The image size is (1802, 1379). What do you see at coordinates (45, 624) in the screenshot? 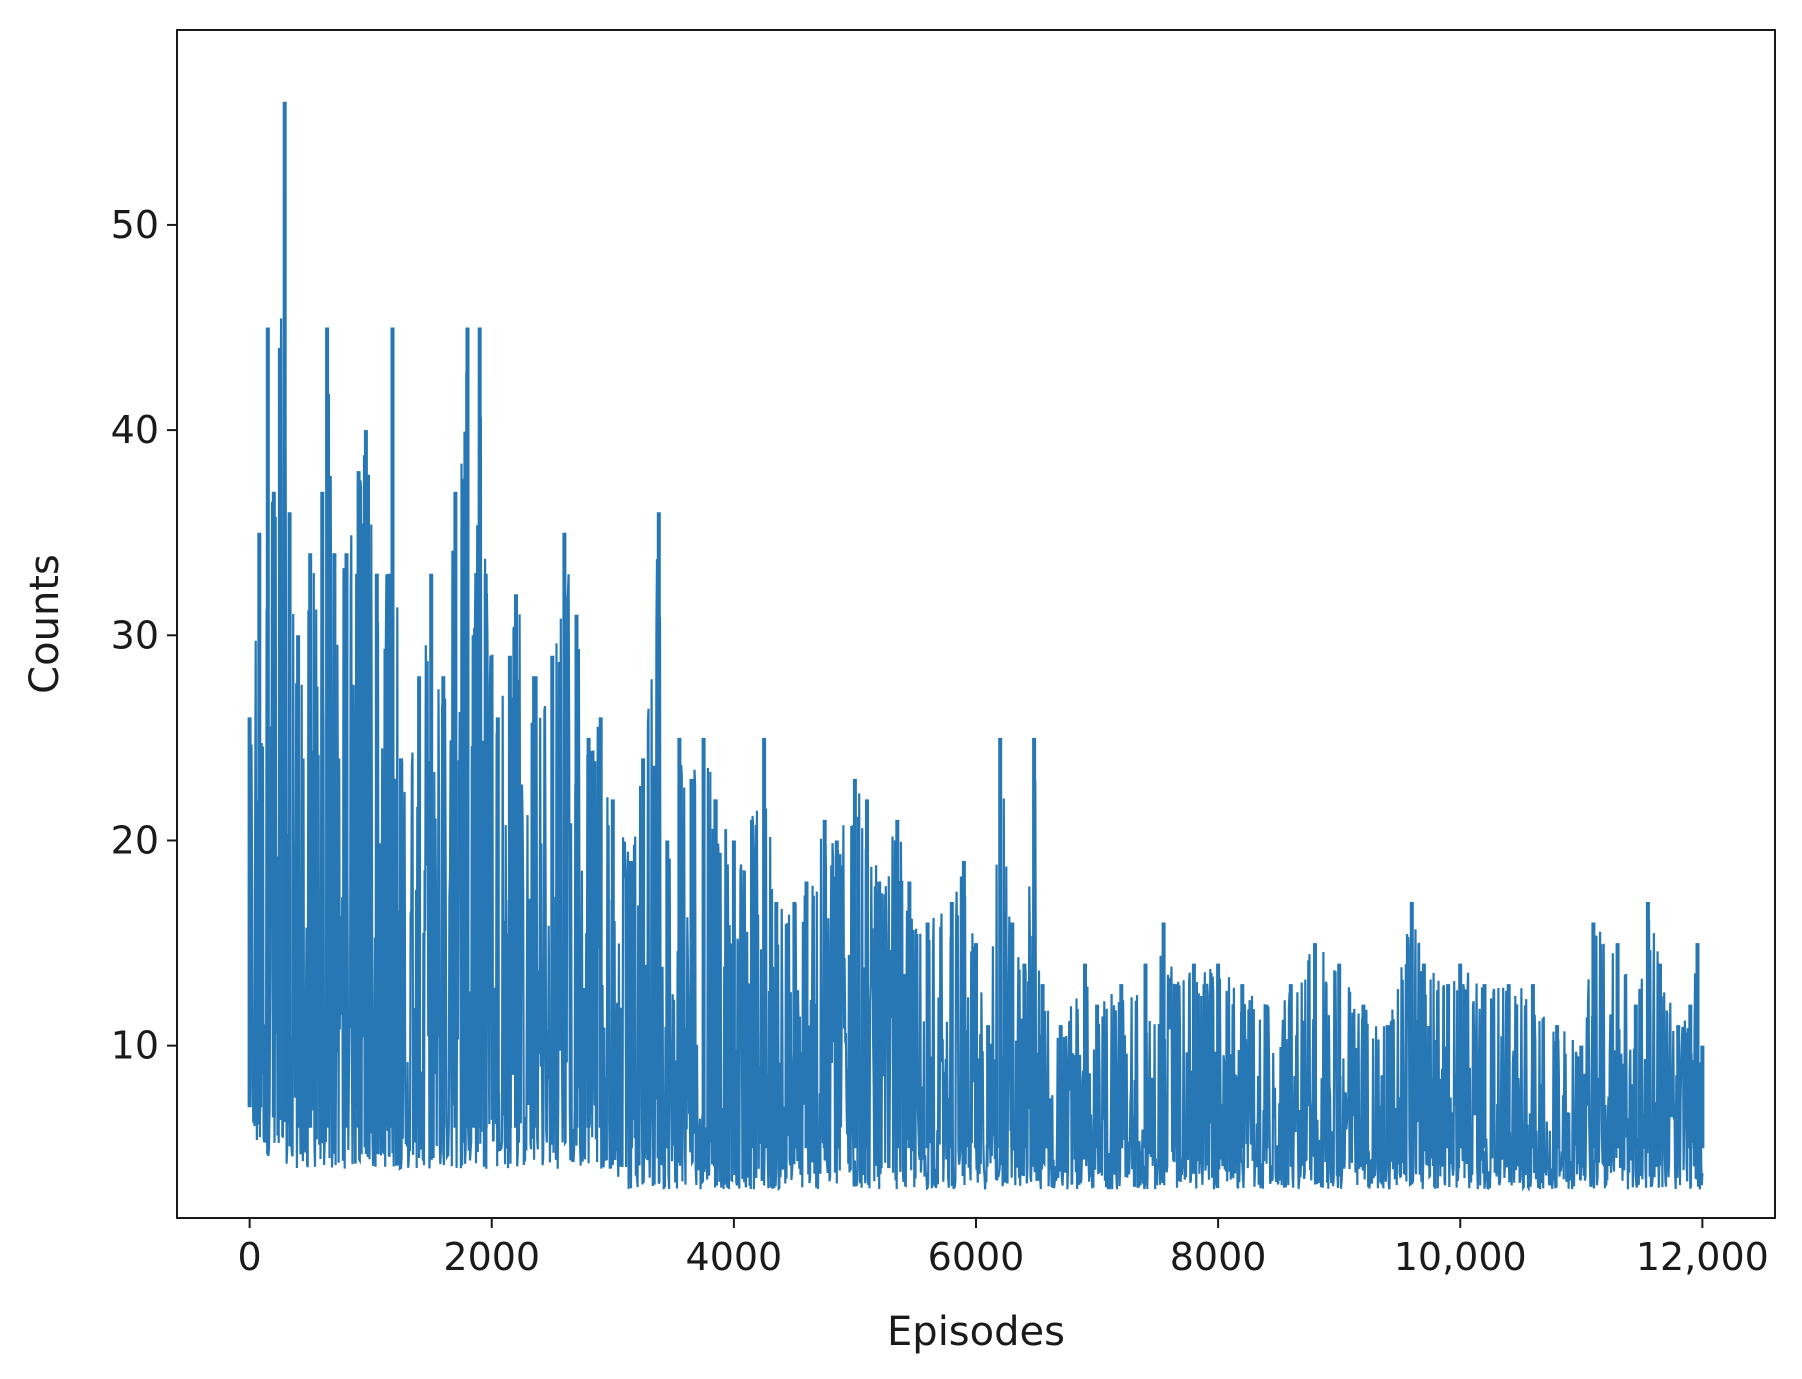
I see `y-axis-label: Counts` at bounding box center [45, 624].